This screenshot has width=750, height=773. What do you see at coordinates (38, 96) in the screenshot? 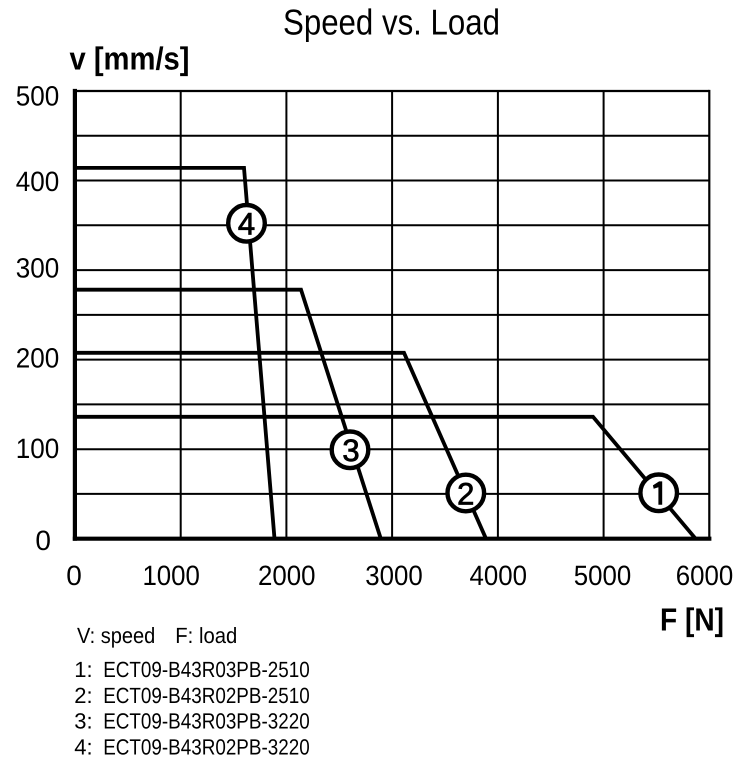
I see `svg-text: 500` at bounding box center [38, 96].